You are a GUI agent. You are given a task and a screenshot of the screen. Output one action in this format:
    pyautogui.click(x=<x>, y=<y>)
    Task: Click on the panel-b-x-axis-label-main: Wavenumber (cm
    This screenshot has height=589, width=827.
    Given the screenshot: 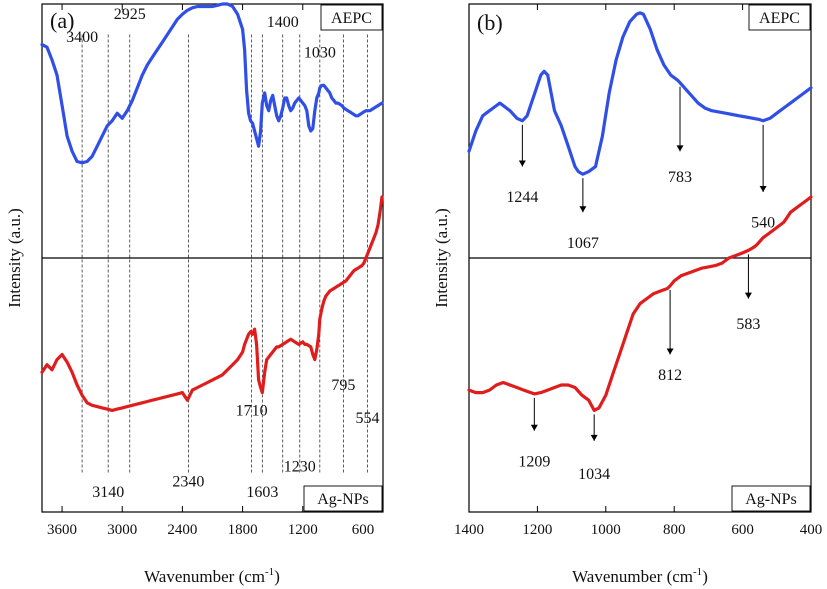 What is the action you would take?
    pyautogui.click(x=632, y=576)
    